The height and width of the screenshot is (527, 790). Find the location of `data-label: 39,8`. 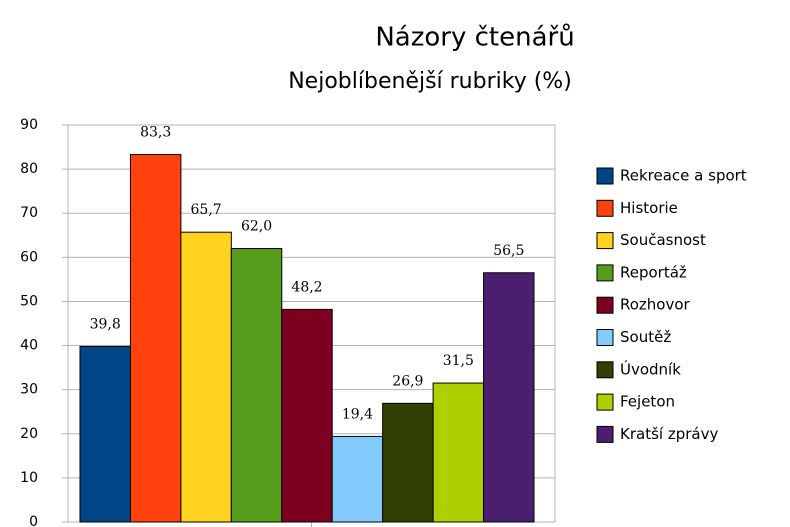

data-label: 39,8 is located at coordinates (105, 324).